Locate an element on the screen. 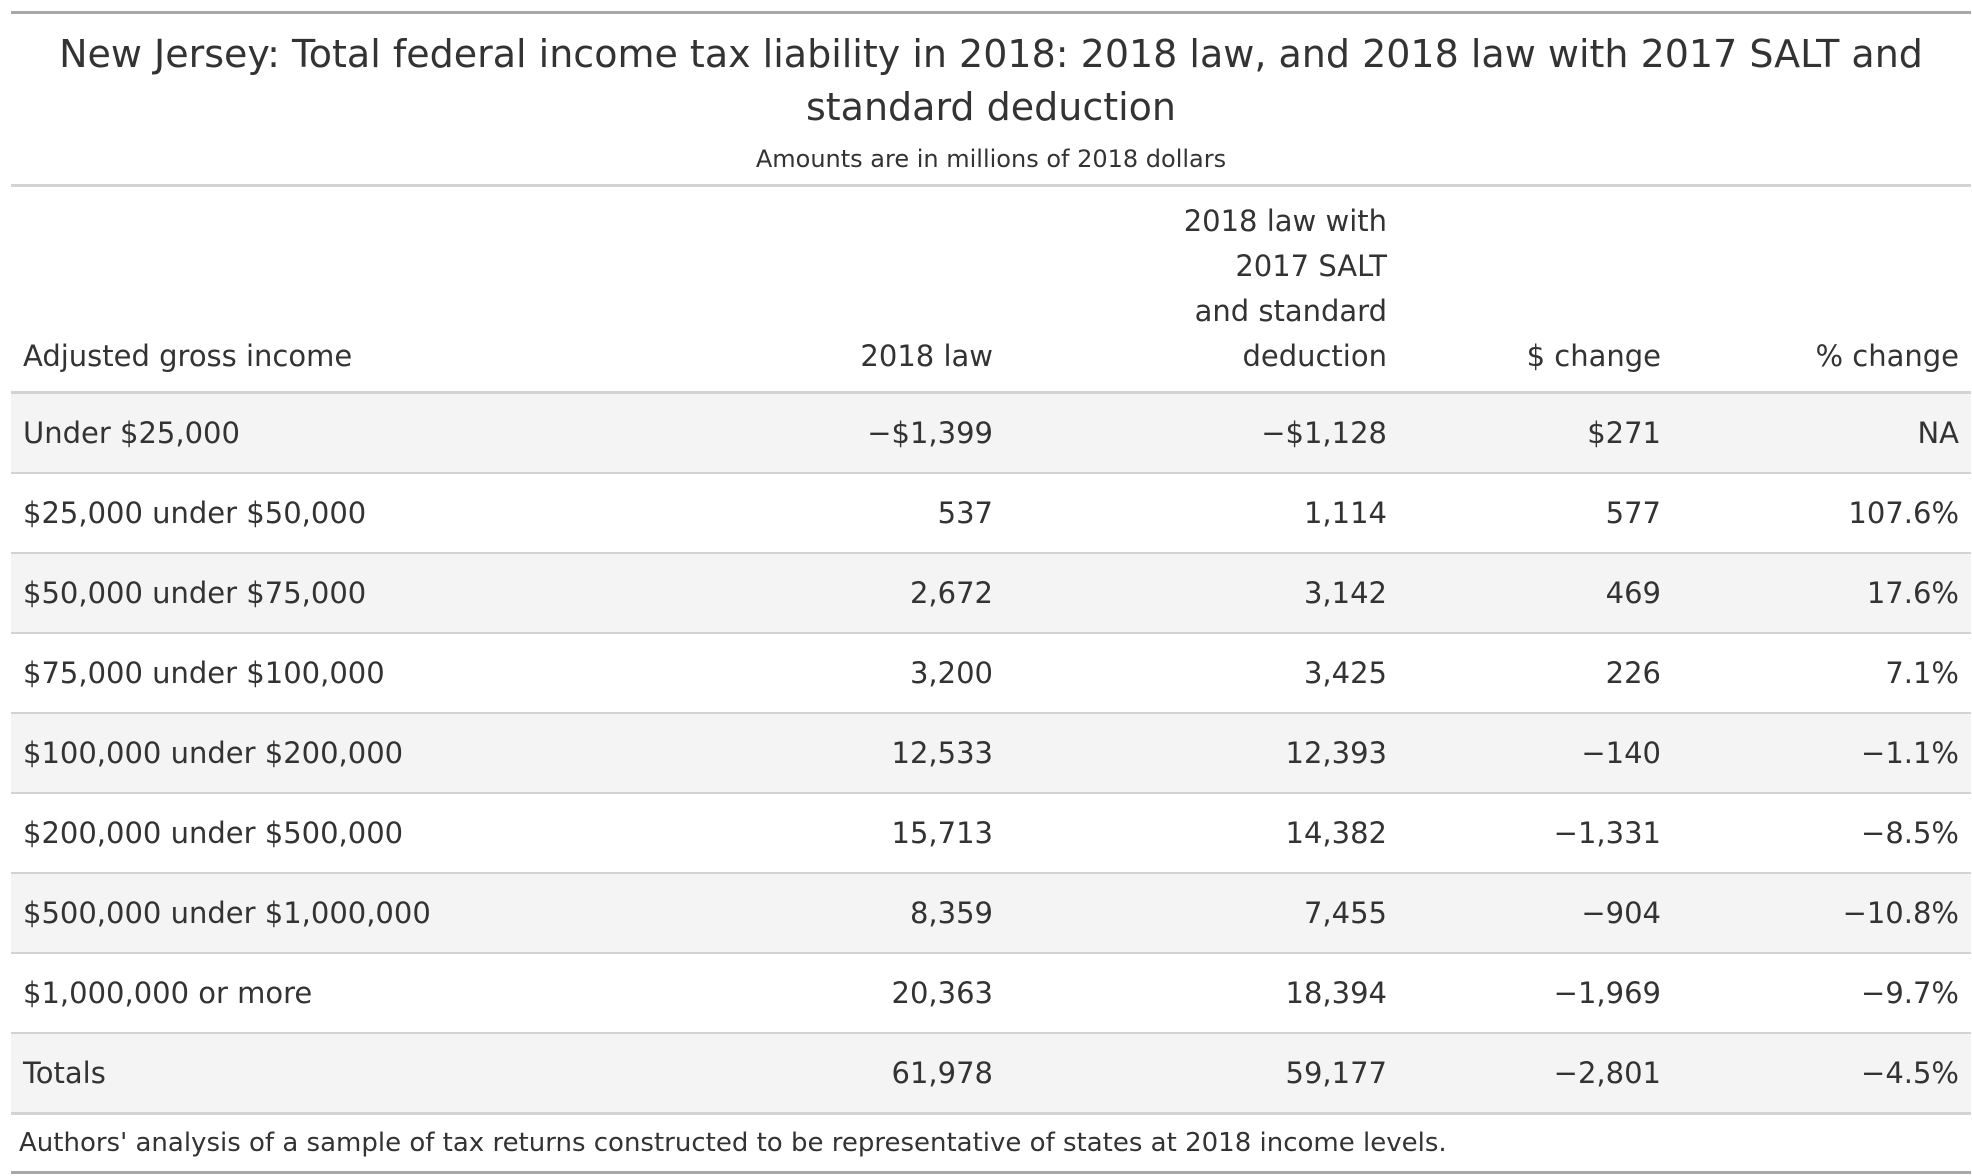 This screenshot has width=1972, height=1176. cell-2018-law-with-2017: 1,114 is located at coordinates (1202, 513).